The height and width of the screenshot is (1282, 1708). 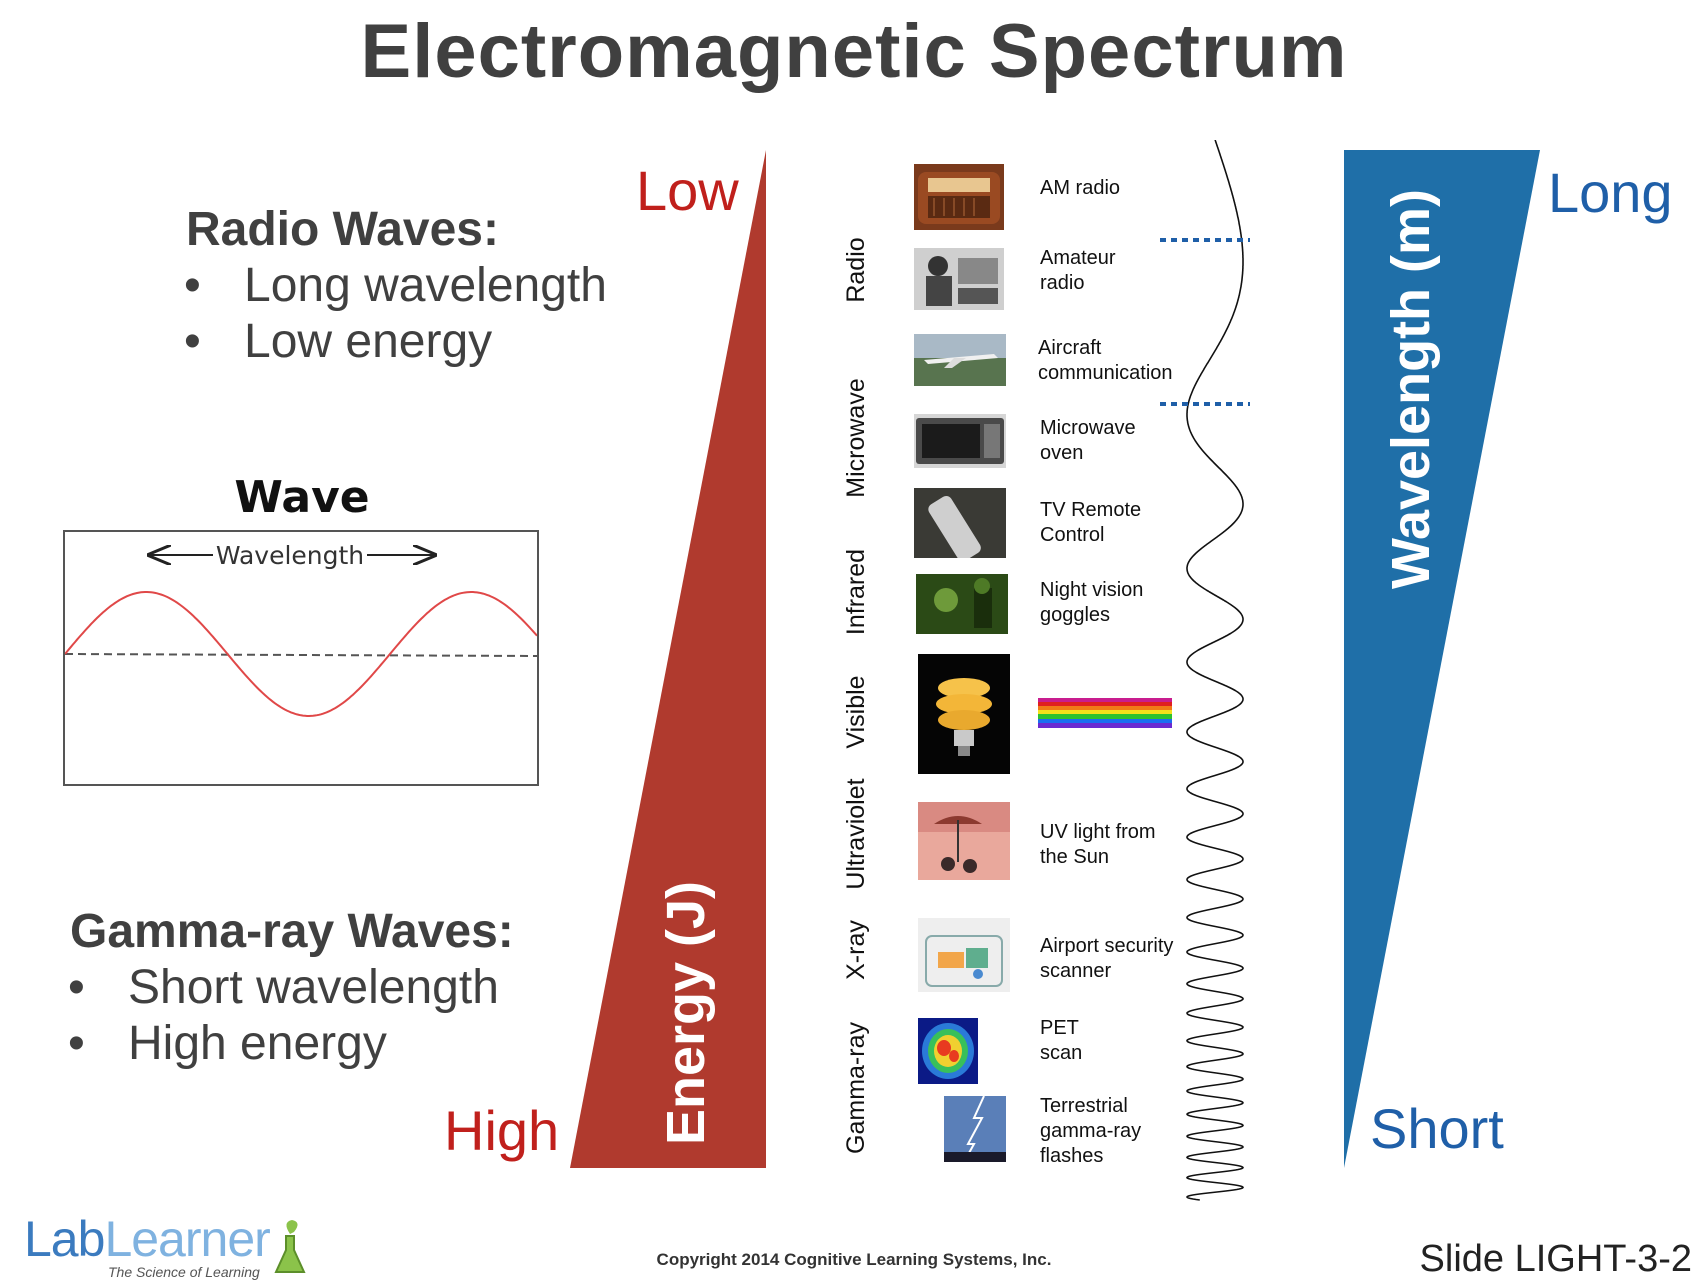 What do you see at coordinates (1105, 360) in the screenshot?
I see `item-aircraft: Aircraft communication` at bounding box center [1105, 360].